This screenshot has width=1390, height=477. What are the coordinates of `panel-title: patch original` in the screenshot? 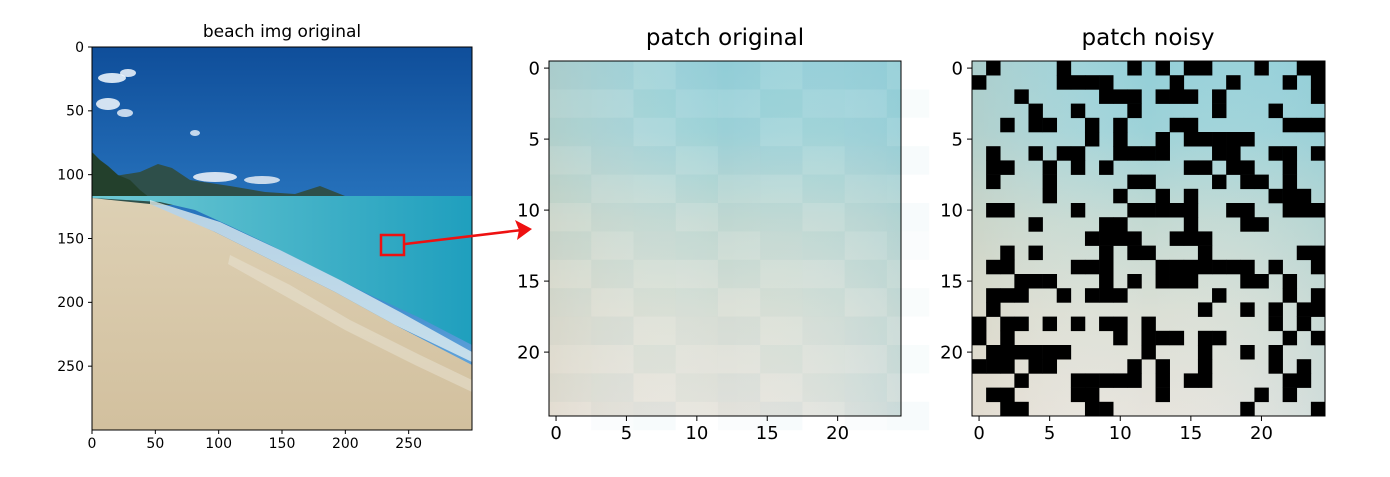 It's located at (725, 38).